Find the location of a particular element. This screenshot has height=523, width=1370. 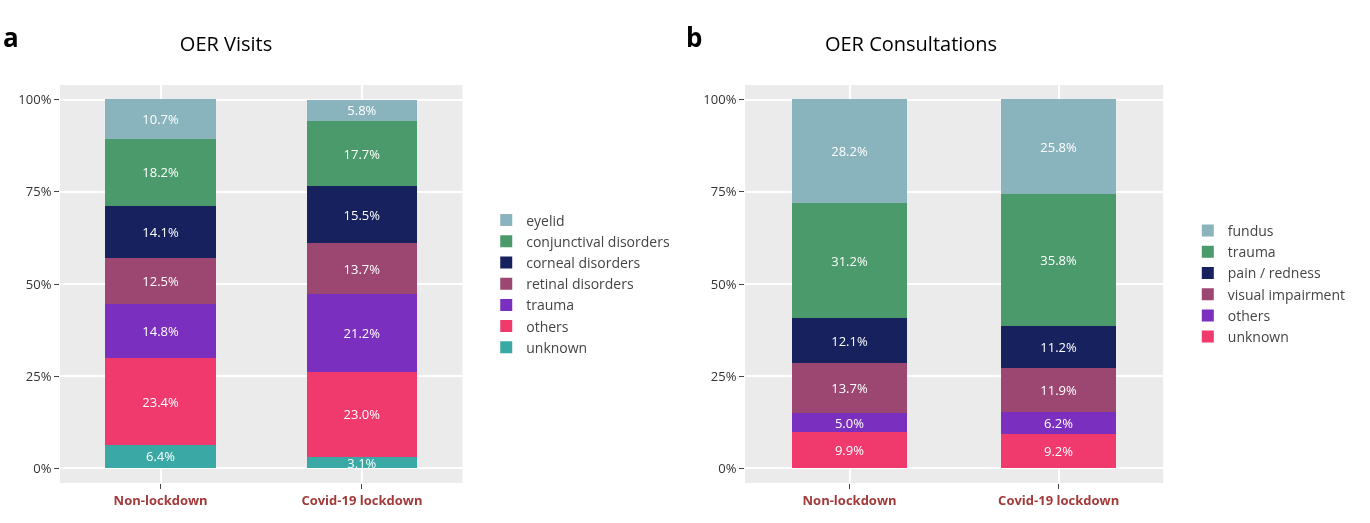

legend-label: conjunctival disorders is located at coordinates (598, 241).